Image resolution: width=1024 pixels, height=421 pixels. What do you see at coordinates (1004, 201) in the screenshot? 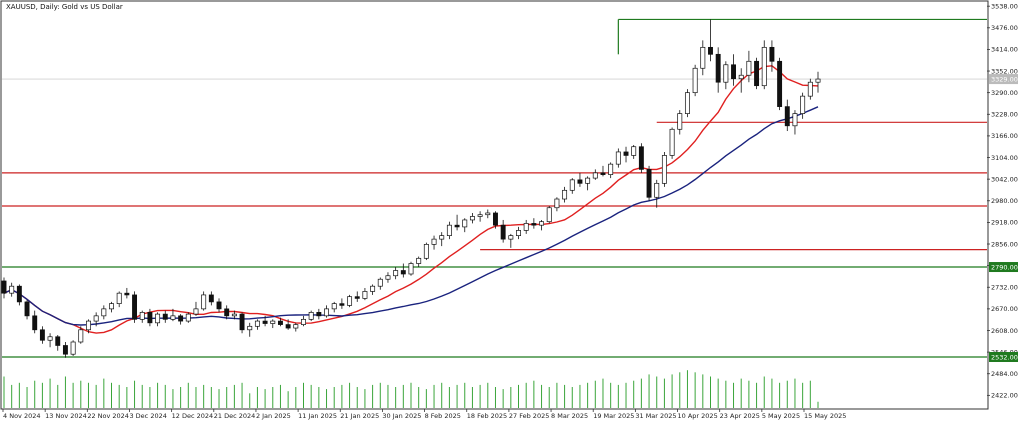
I see `y-tick-label-9: 2980.00` at bounding box center [1004, 201].